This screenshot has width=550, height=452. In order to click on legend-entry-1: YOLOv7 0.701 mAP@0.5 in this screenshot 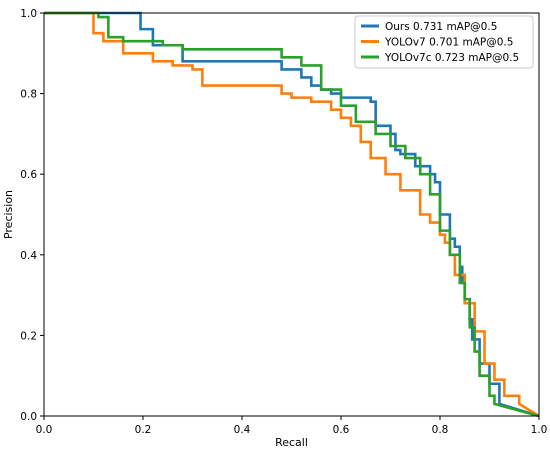, I will do `click(448, 43)`.